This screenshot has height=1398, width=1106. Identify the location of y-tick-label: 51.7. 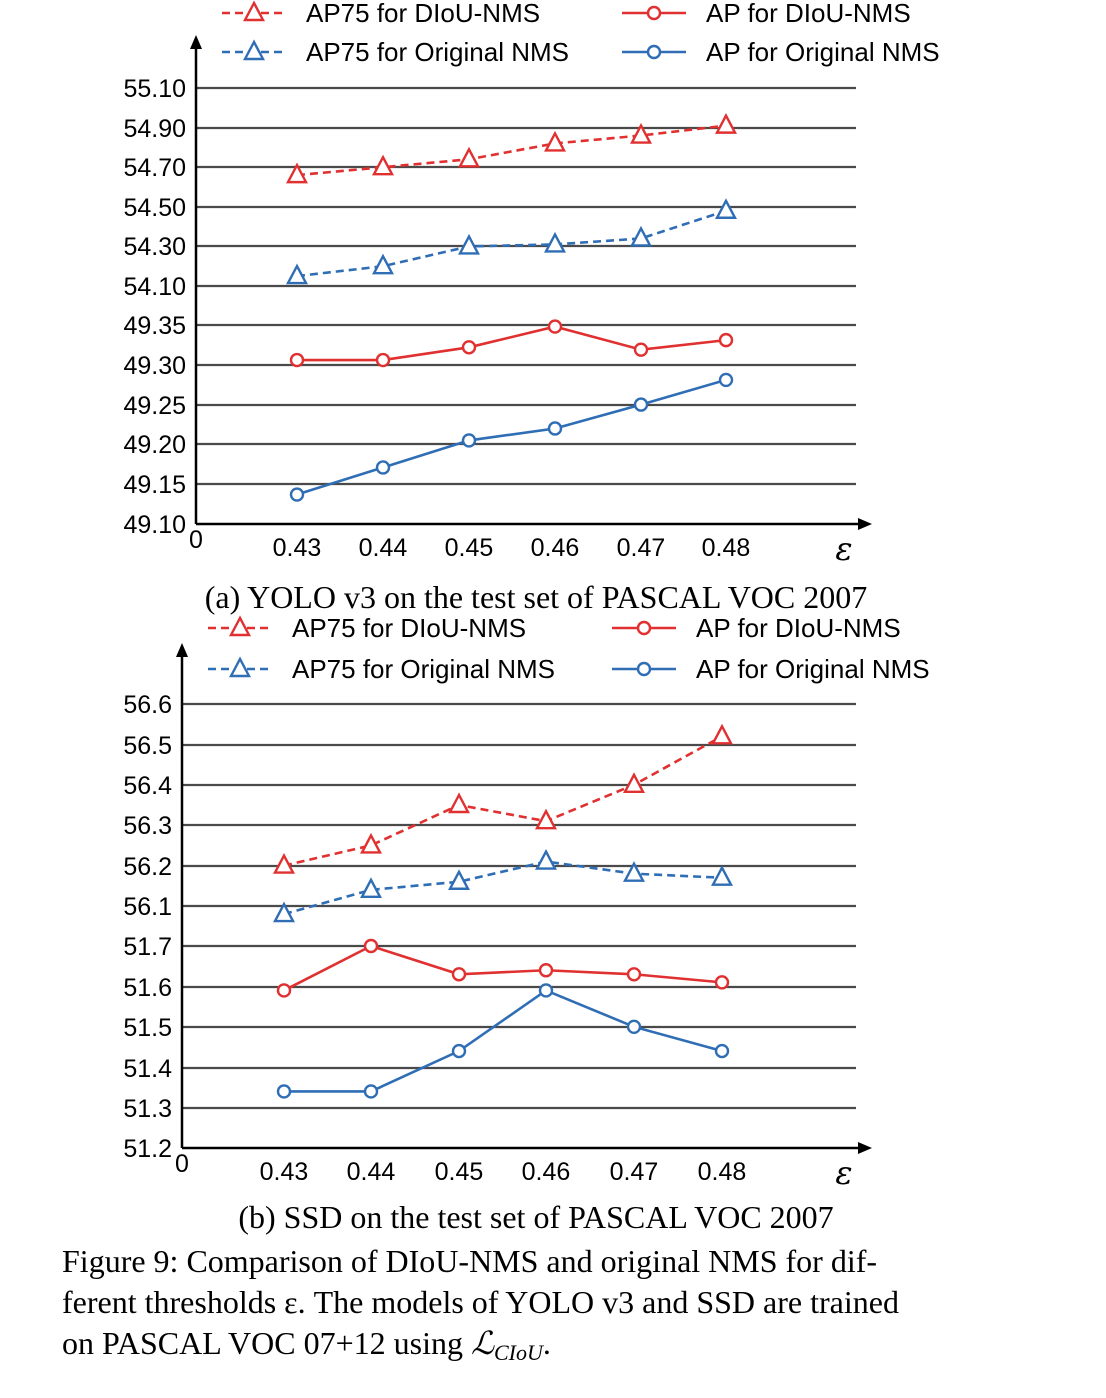
(147, 947).